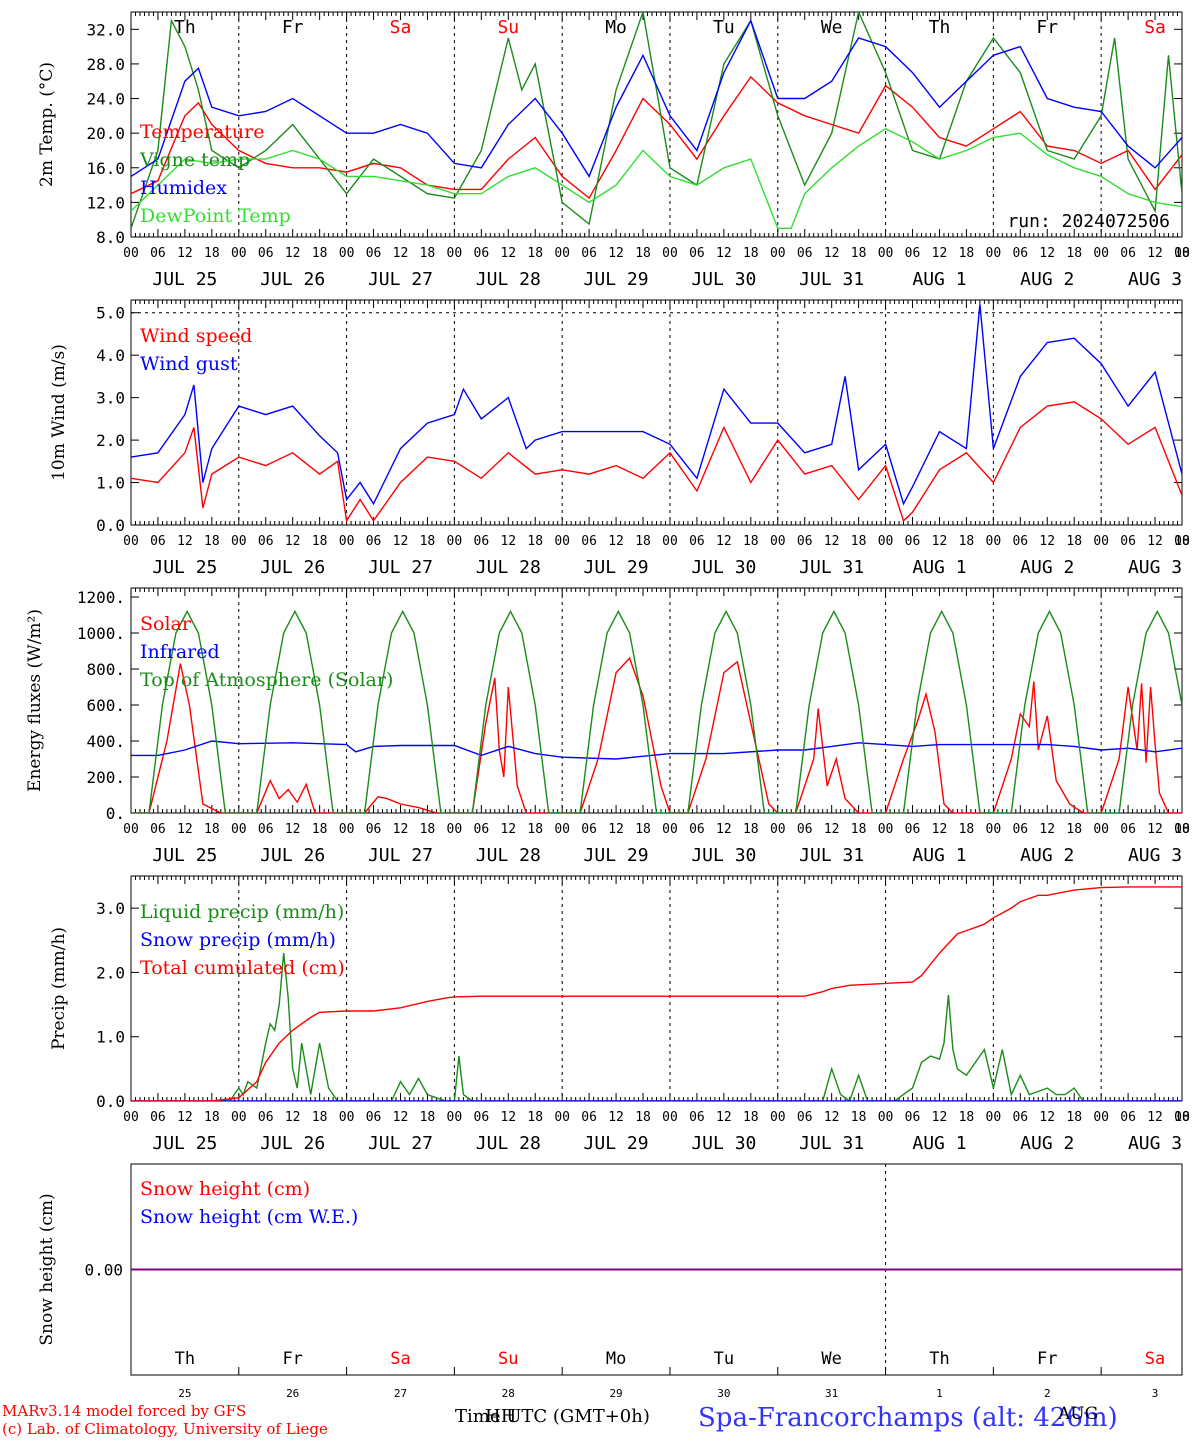  Describe the element at coordinates (105, 168) in the screenshot. I see `panel-1-ytick-label: 16.0` at that location.